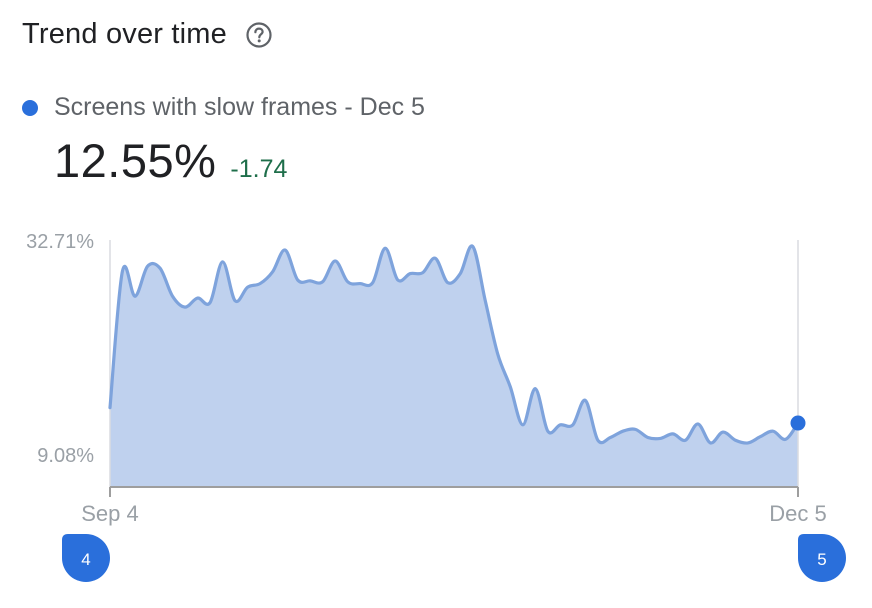 This screenshot has width=872, height=608. I want to click on y-tick-label: 32.71%, so click(60, 242).